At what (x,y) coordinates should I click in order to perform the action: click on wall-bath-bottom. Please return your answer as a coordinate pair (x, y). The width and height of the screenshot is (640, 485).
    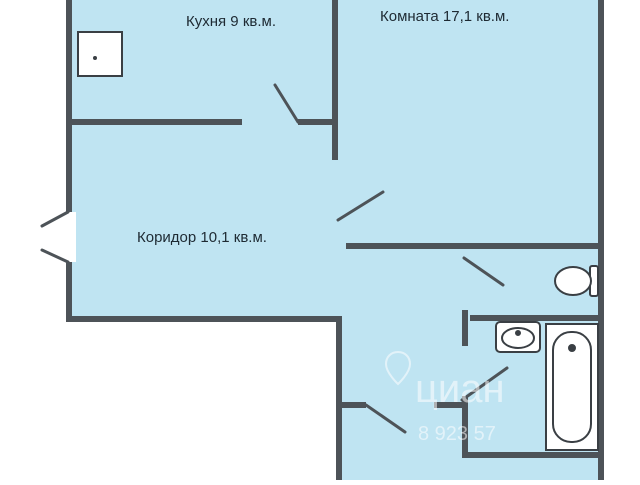
    Looking at the image, I should click on (530, 455).